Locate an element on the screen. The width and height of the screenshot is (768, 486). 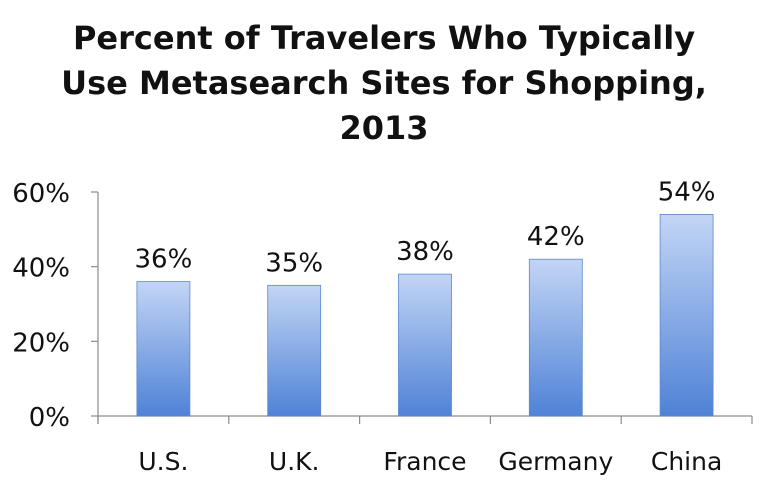
chart-title-line: Use Metasearch Sites for Shopping, is located at coordinates (384, 83).